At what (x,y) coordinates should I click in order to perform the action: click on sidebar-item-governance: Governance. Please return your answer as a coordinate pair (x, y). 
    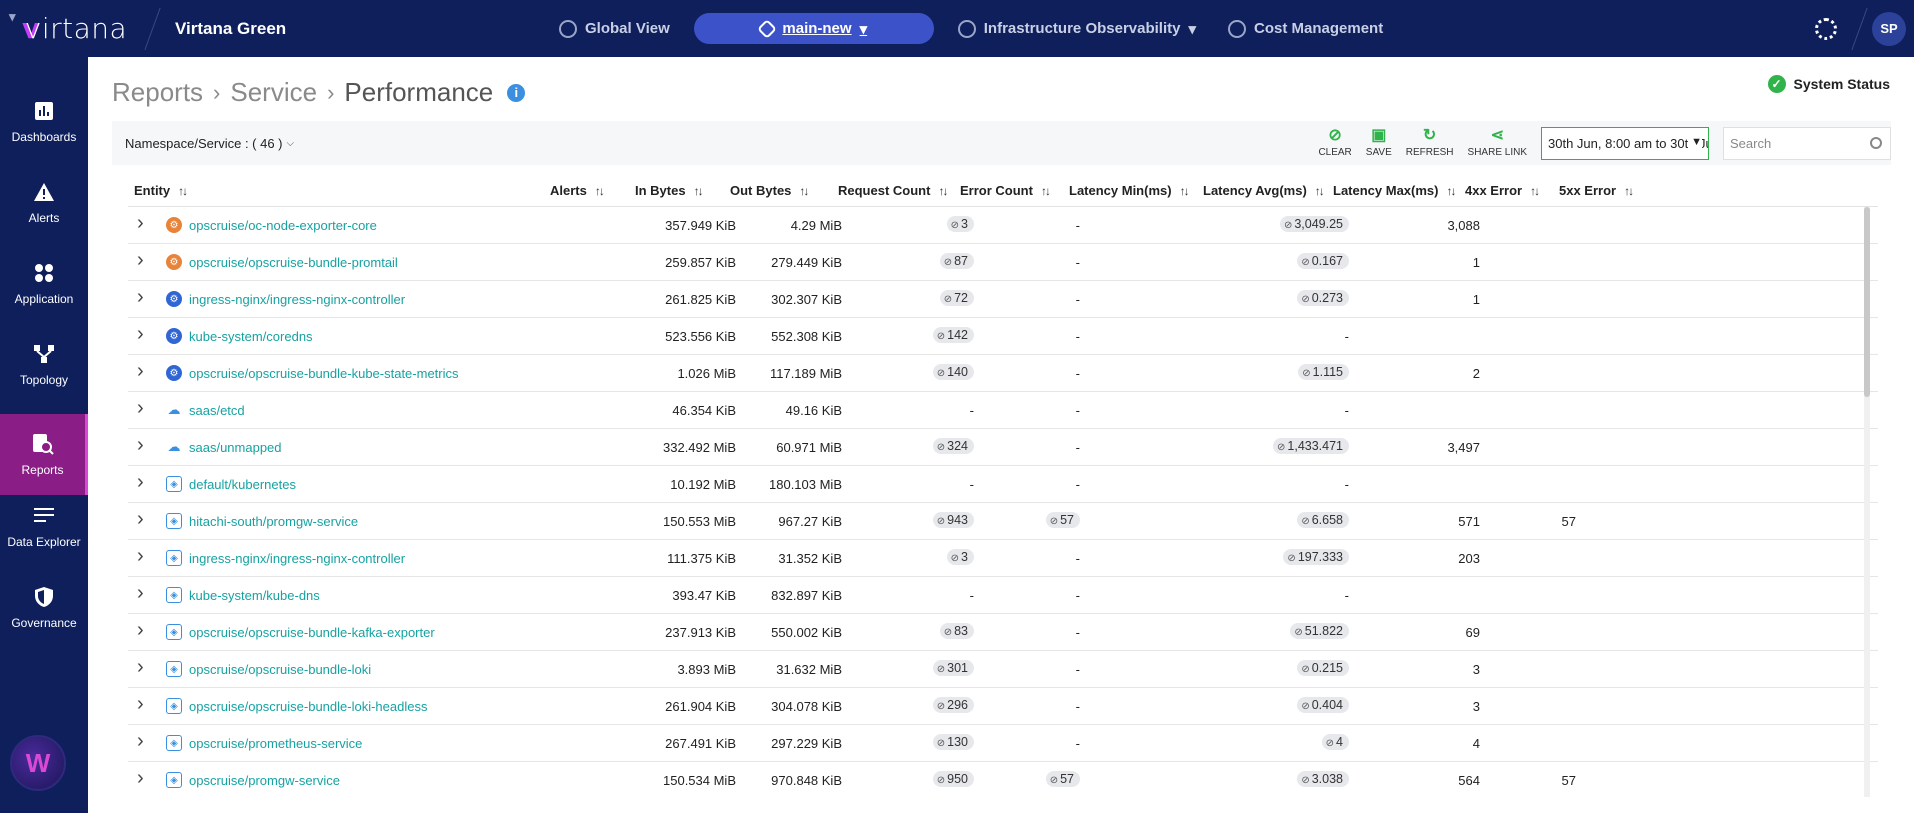
    Looking at the image, I should click on (44, 607).